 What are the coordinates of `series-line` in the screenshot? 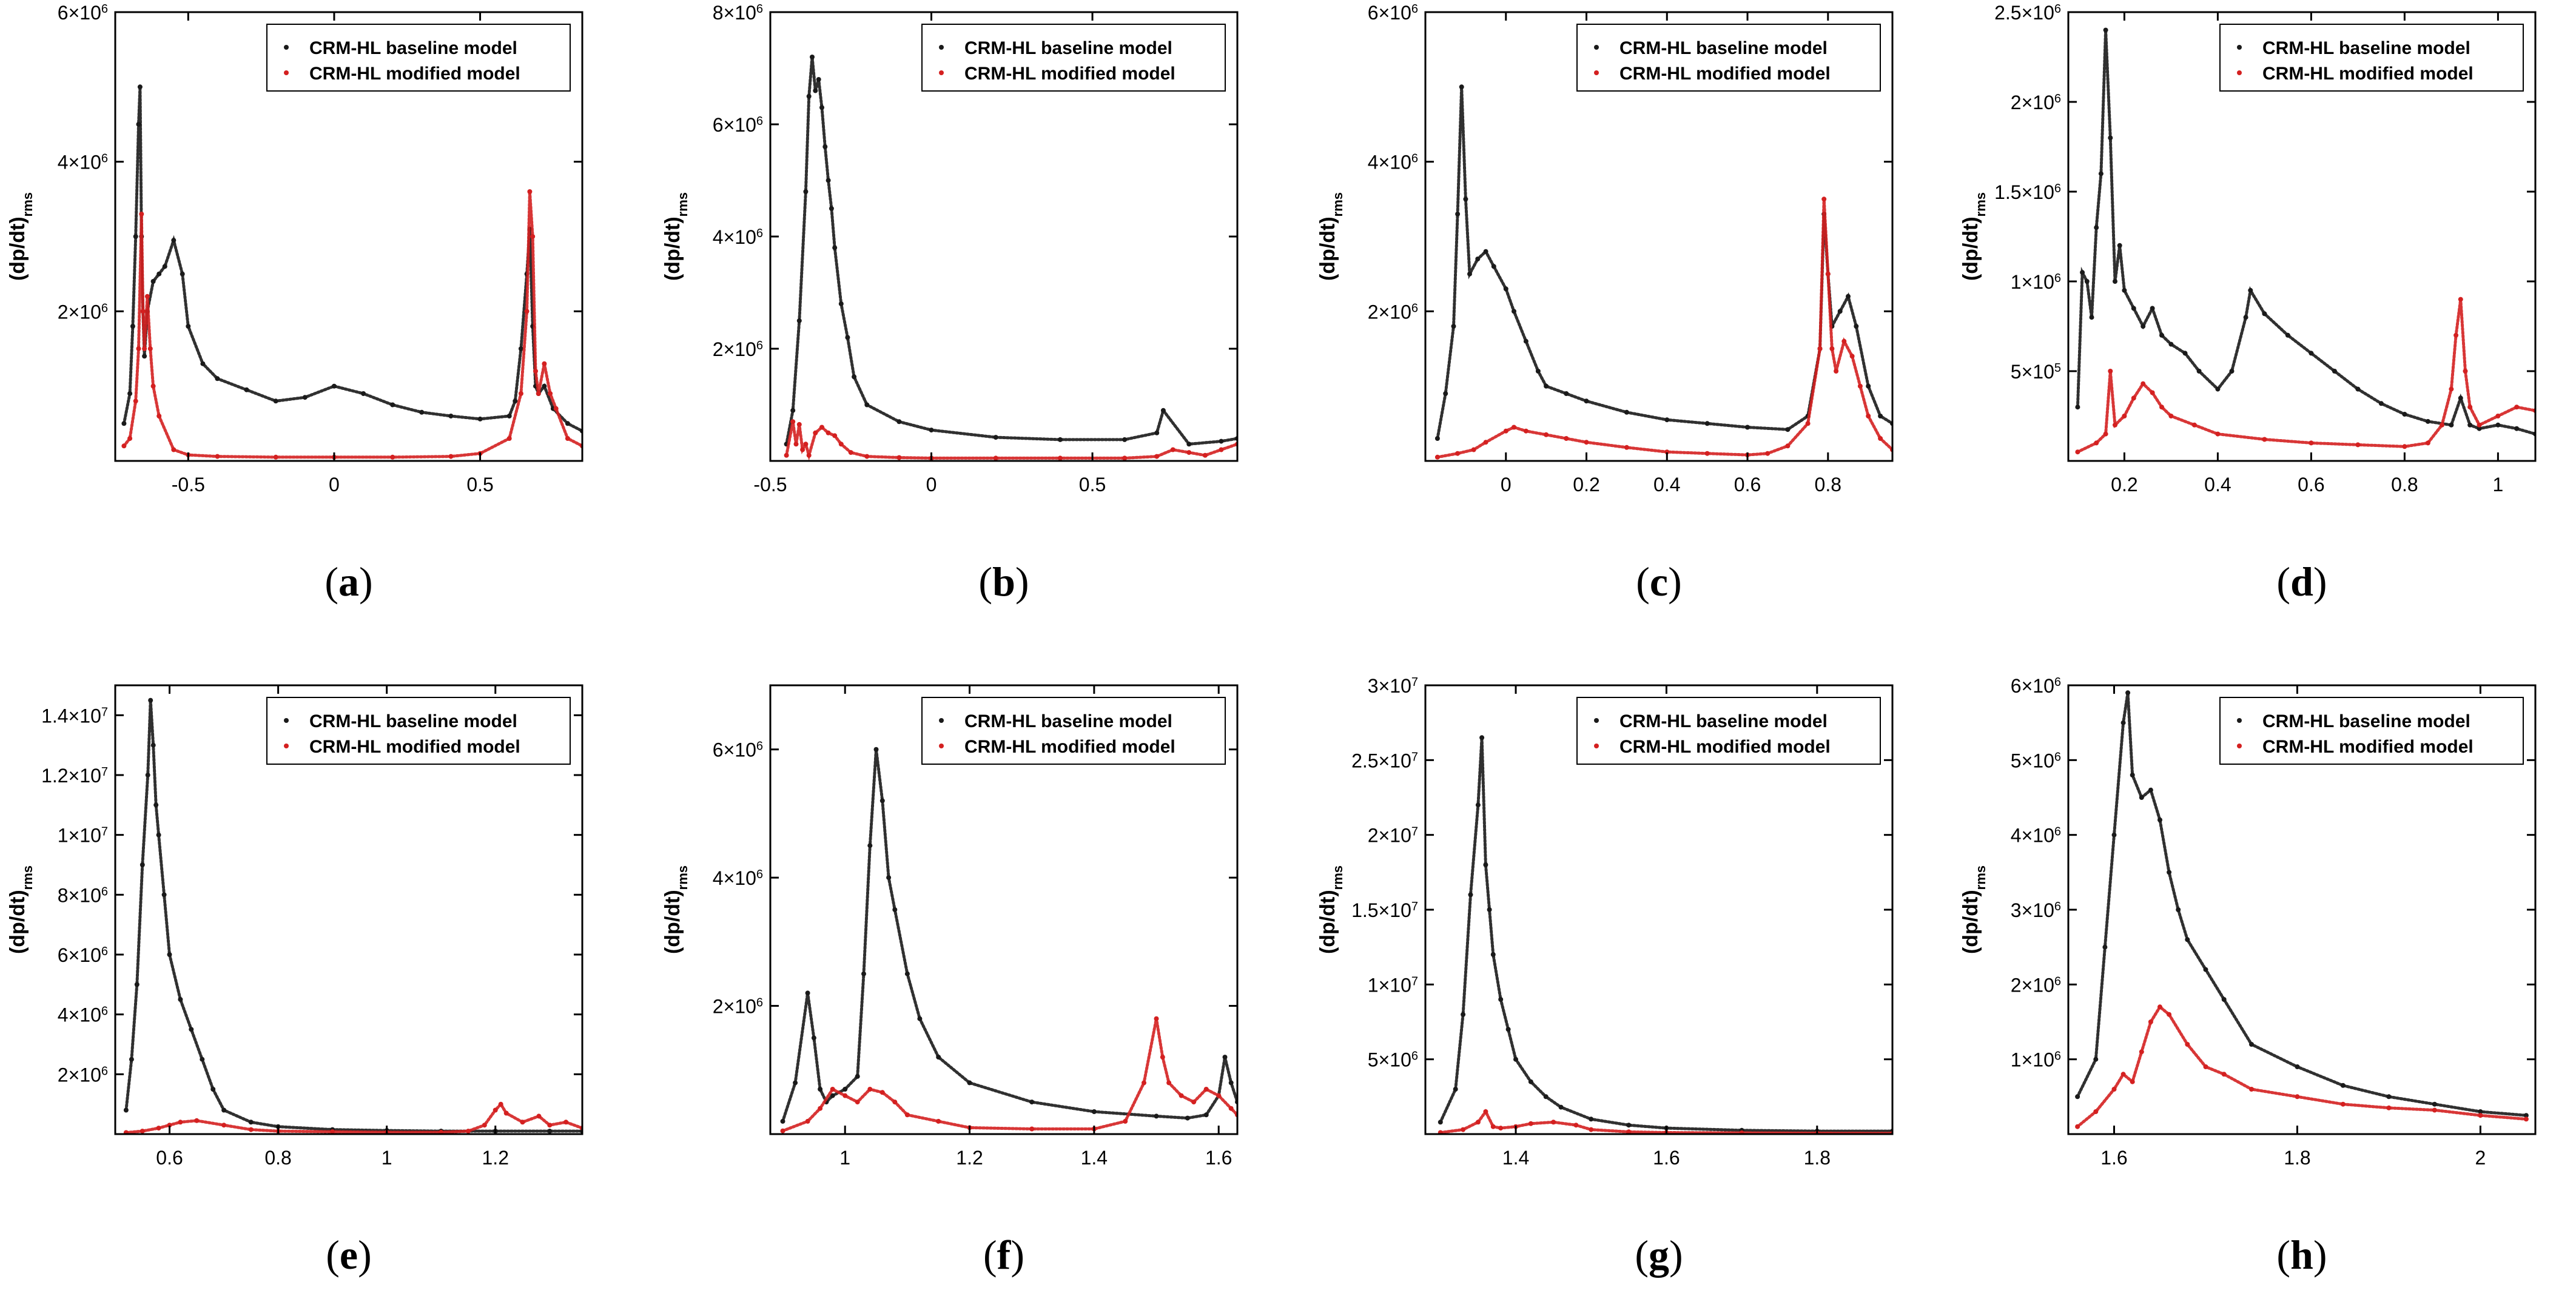 It's located at (1665, 1121).